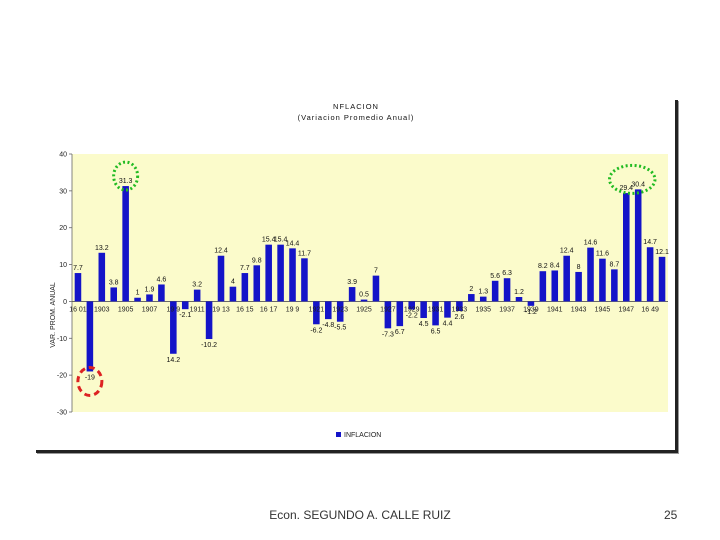  What do you see at coordinates (138, 293) in the screenshot?
I see `data-label: 1` at bounding box center [138, 293].